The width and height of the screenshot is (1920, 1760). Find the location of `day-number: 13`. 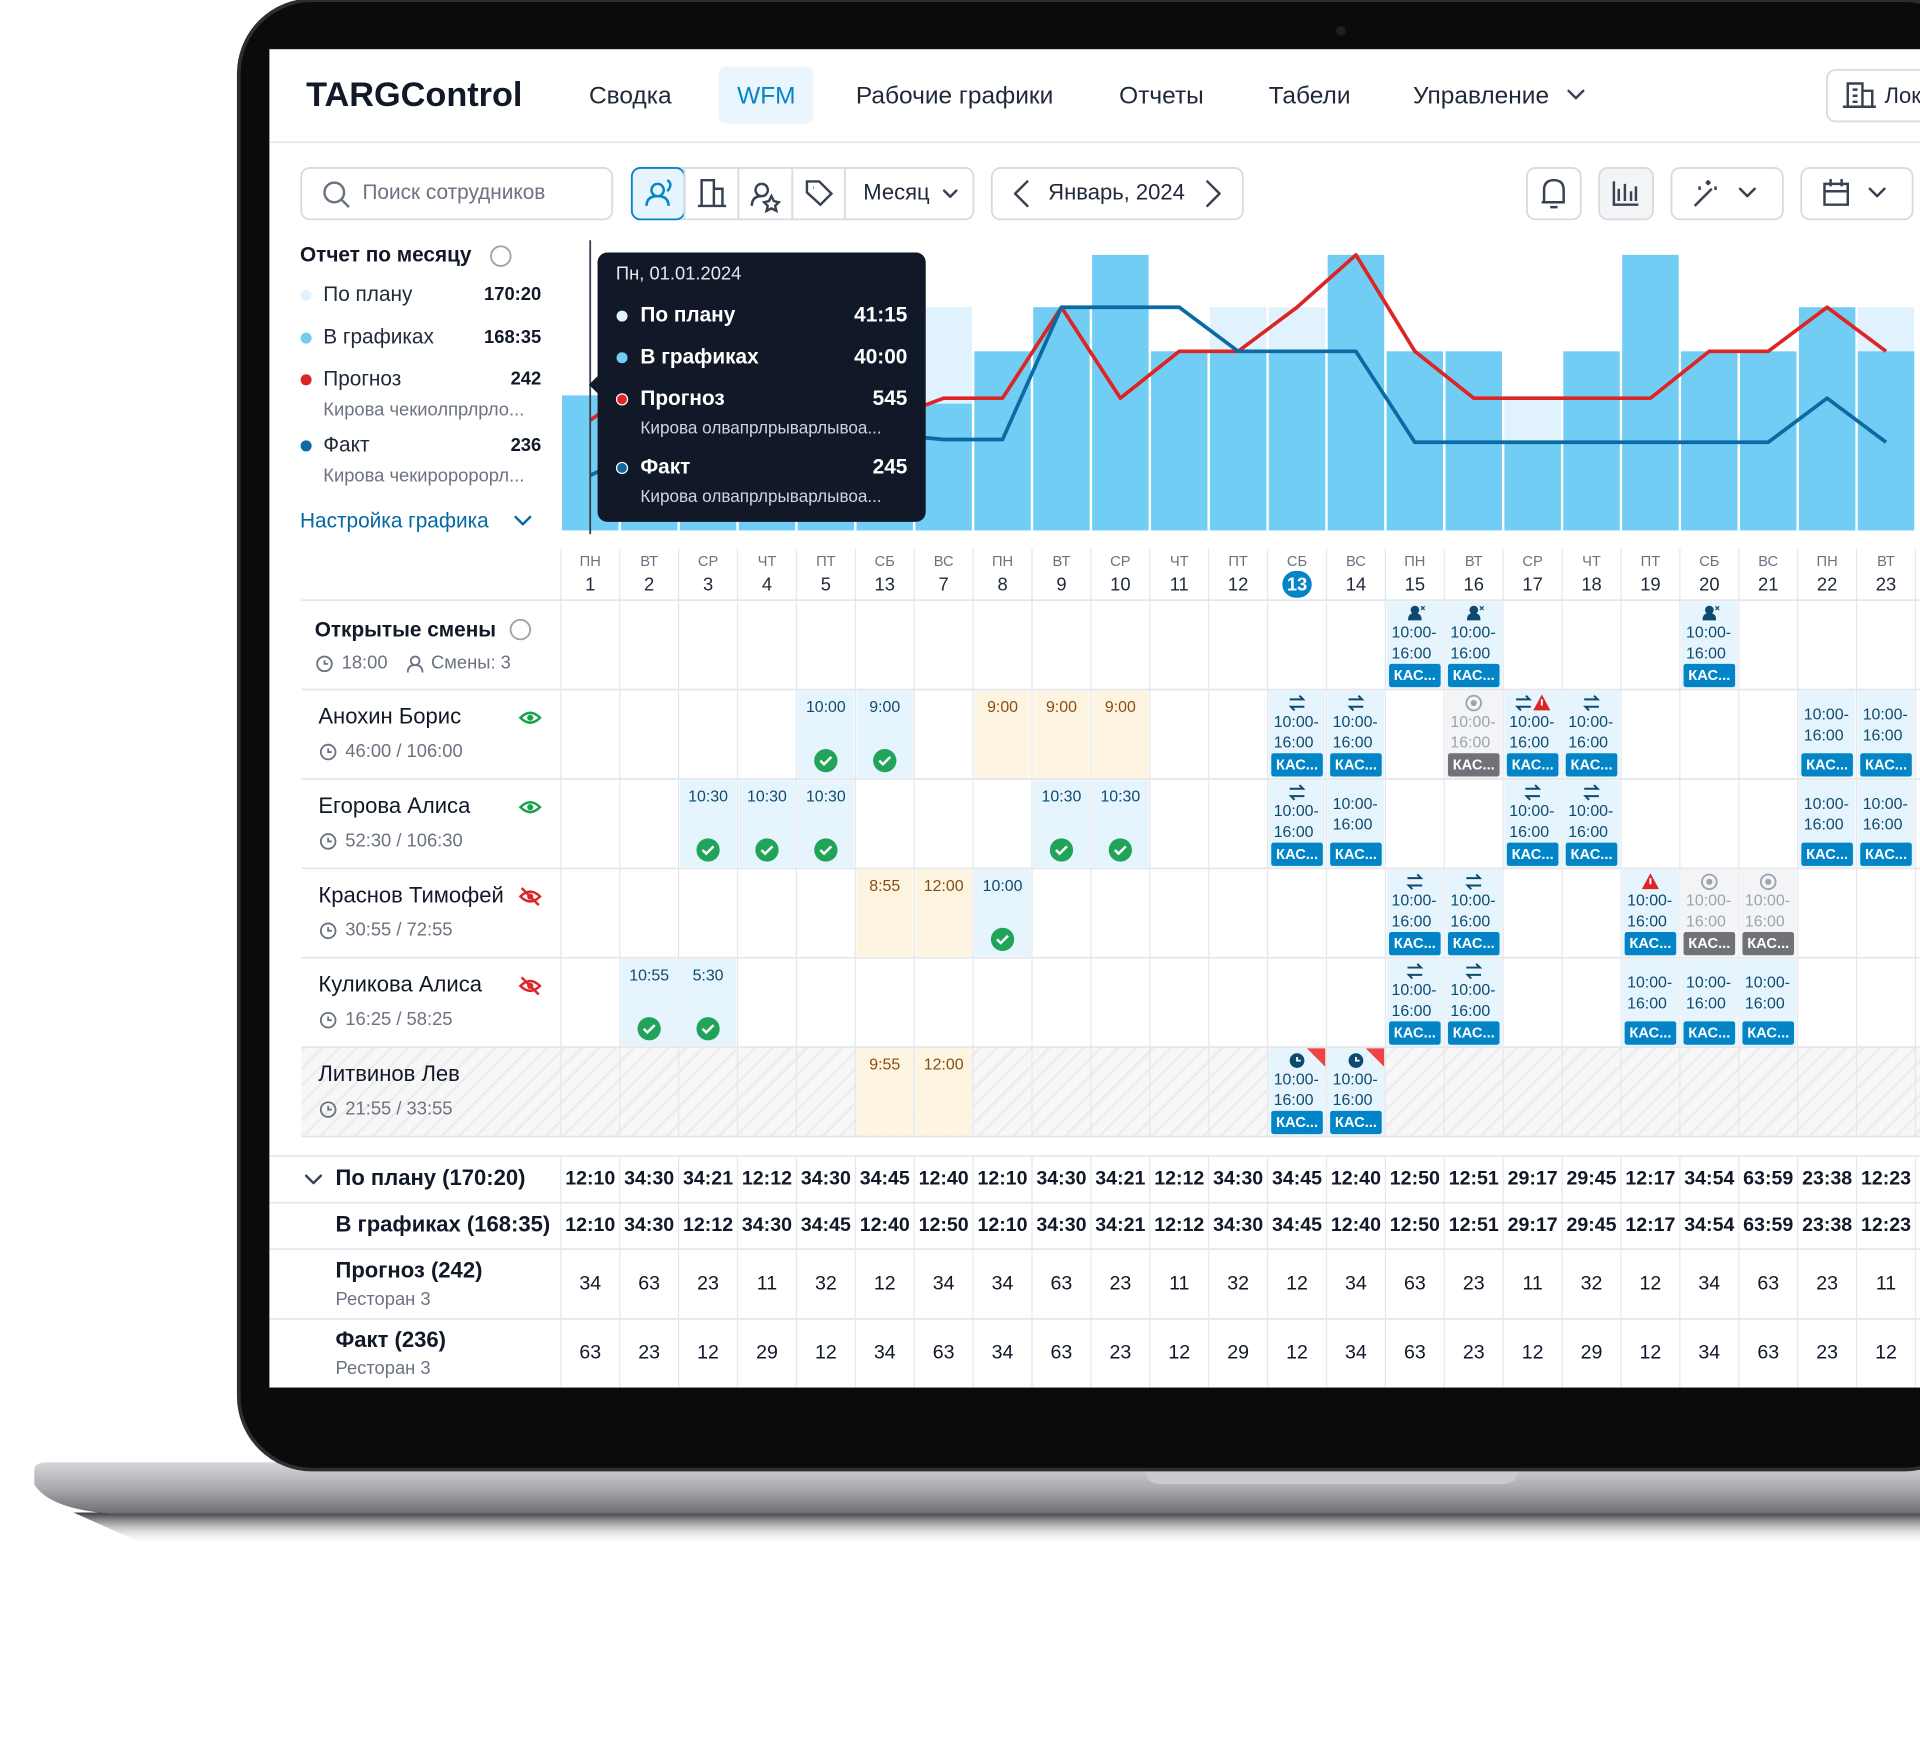

day-number: 13 is located at coordinates (1297, 583).